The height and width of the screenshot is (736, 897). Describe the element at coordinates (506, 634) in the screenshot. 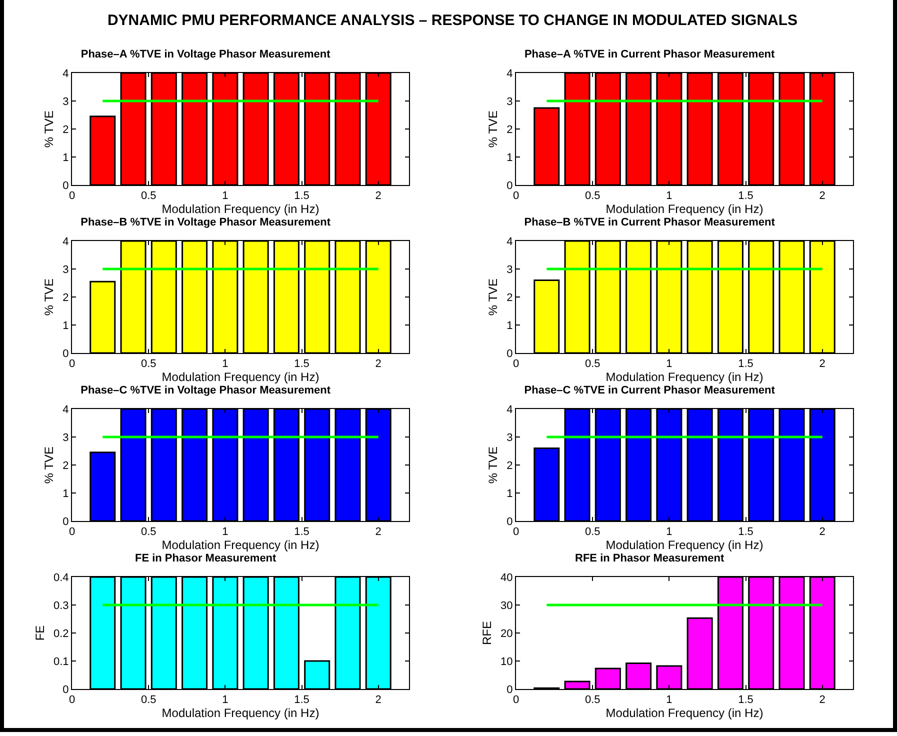

I see `y-tick-label: 20` at that location.